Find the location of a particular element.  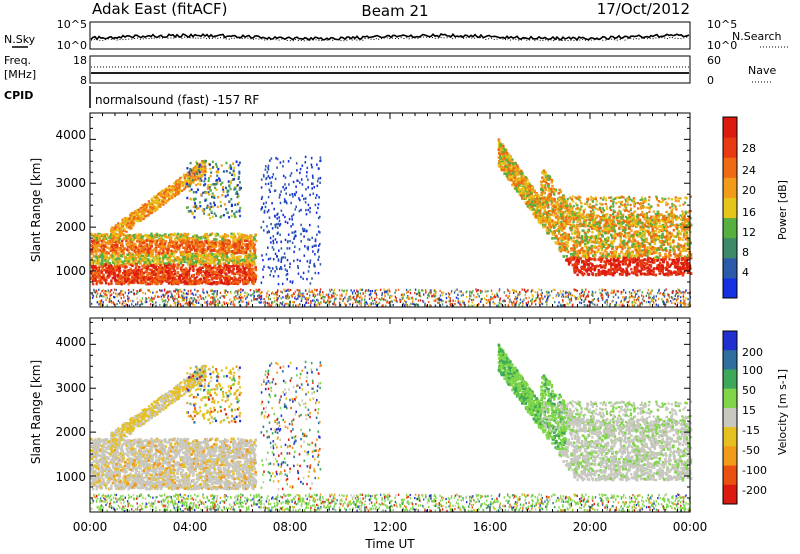

freq-unit-label: [MHz] is located at coordinates (20, 74).